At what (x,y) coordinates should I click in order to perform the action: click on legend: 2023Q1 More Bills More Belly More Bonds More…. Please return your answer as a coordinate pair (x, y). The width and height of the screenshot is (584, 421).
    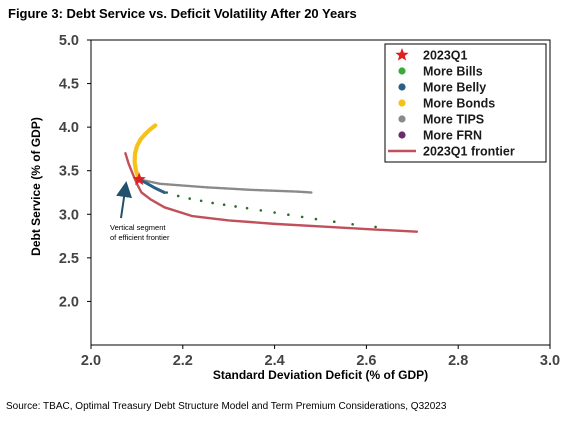
    Looking at the image, I should click on (465, 103).